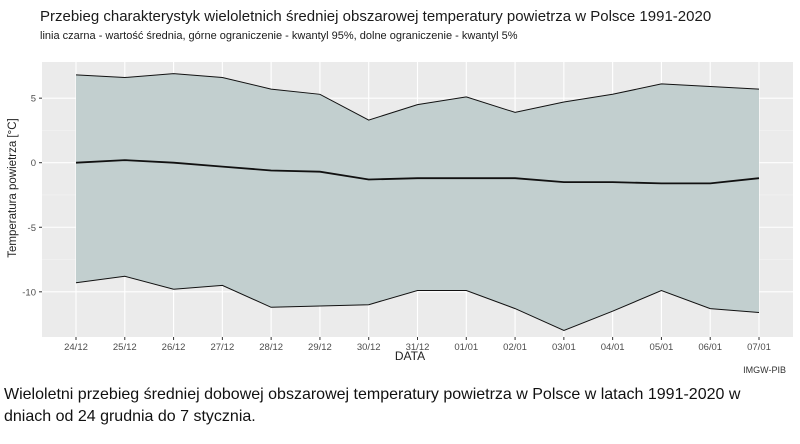 The image size is (800, 444). I want to click on x-tick-label: 07/01, so click(759, 347).